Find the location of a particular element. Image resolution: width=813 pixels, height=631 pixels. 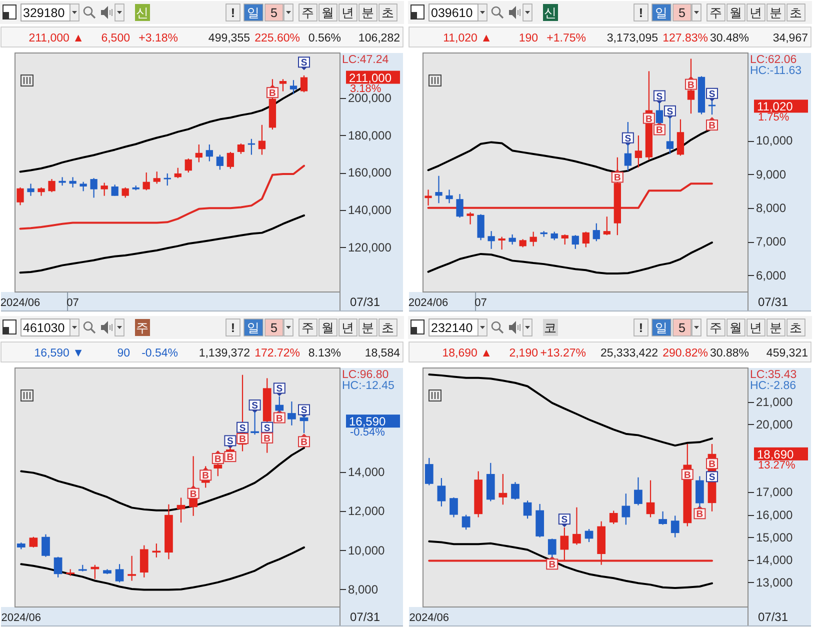

title: 461030 is located at coordinates (44, 328).